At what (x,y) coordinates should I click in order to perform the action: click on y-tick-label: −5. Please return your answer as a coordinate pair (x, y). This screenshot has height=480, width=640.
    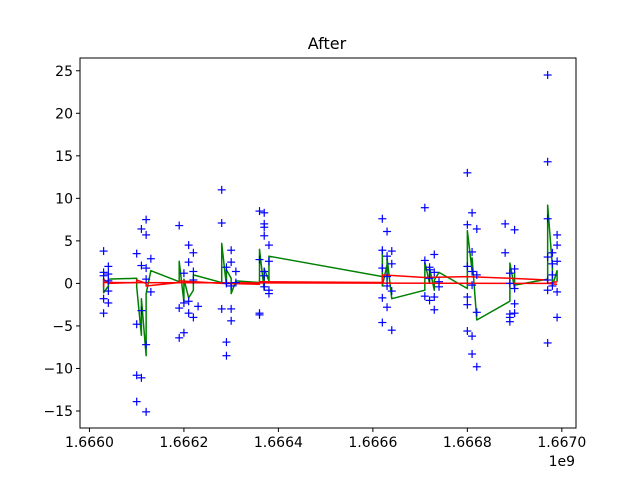
    Looking at the image, I should click on (62, 327).